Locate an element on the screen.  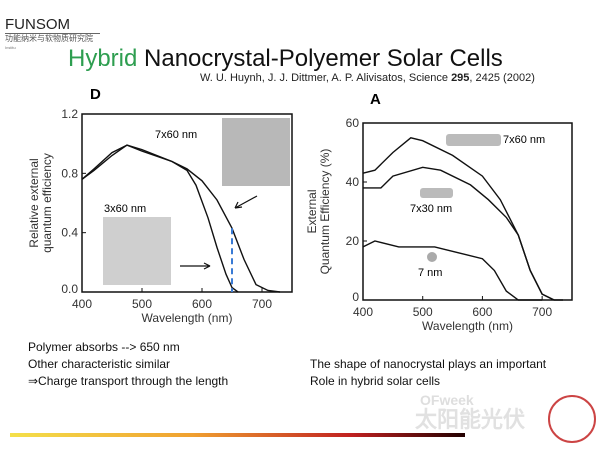
watermark-line2: 太阳能光伏 is located at coordinates (470, 419).